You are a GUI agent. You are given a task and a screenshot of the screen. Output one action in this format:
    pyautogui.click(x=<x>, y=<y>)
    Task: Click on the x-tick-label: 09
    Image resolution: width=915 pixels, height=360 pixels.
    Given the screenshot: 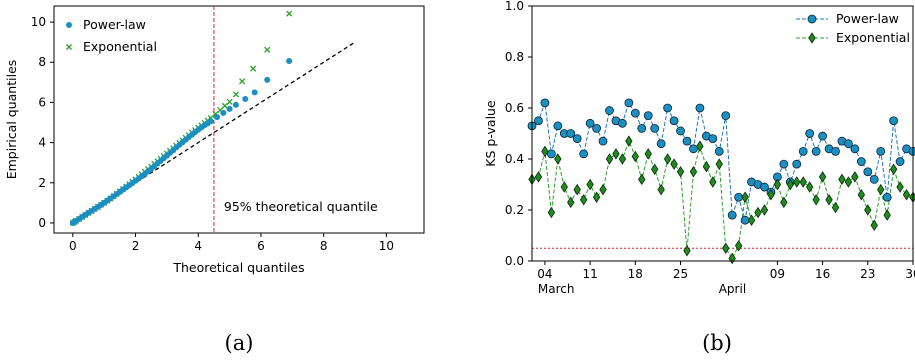 What is the action you would take?
    pyautogui.click(x=777, y=274)
    